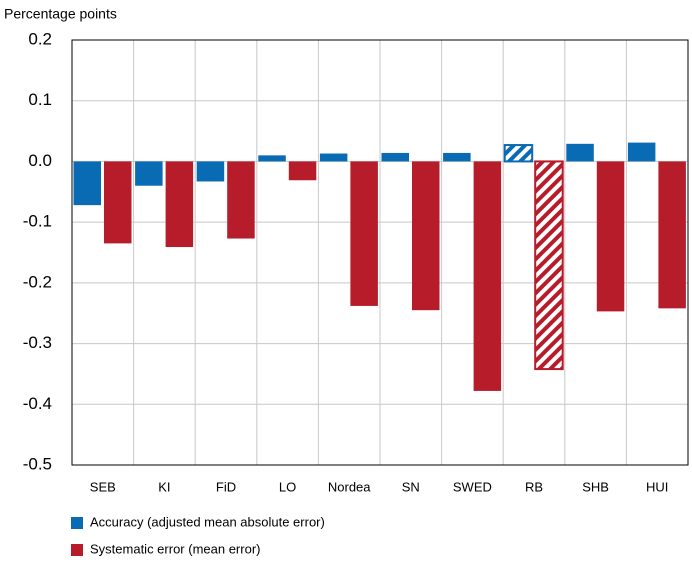 The height and width of the screenshot is (567, 692). I want to click on x-tick-label: SWED, so click(472, 486).